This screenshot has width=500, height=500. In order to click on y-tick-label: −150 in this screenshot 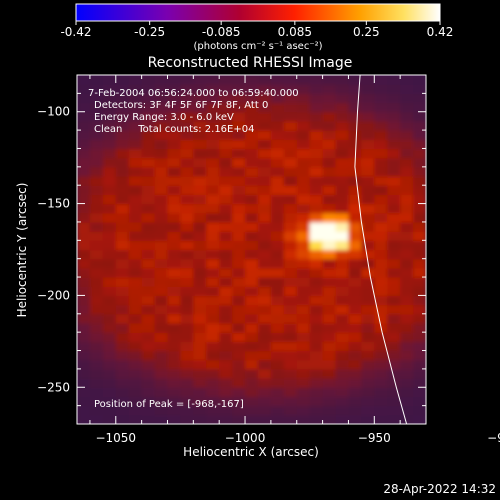, I will do `click(53, 204)`.